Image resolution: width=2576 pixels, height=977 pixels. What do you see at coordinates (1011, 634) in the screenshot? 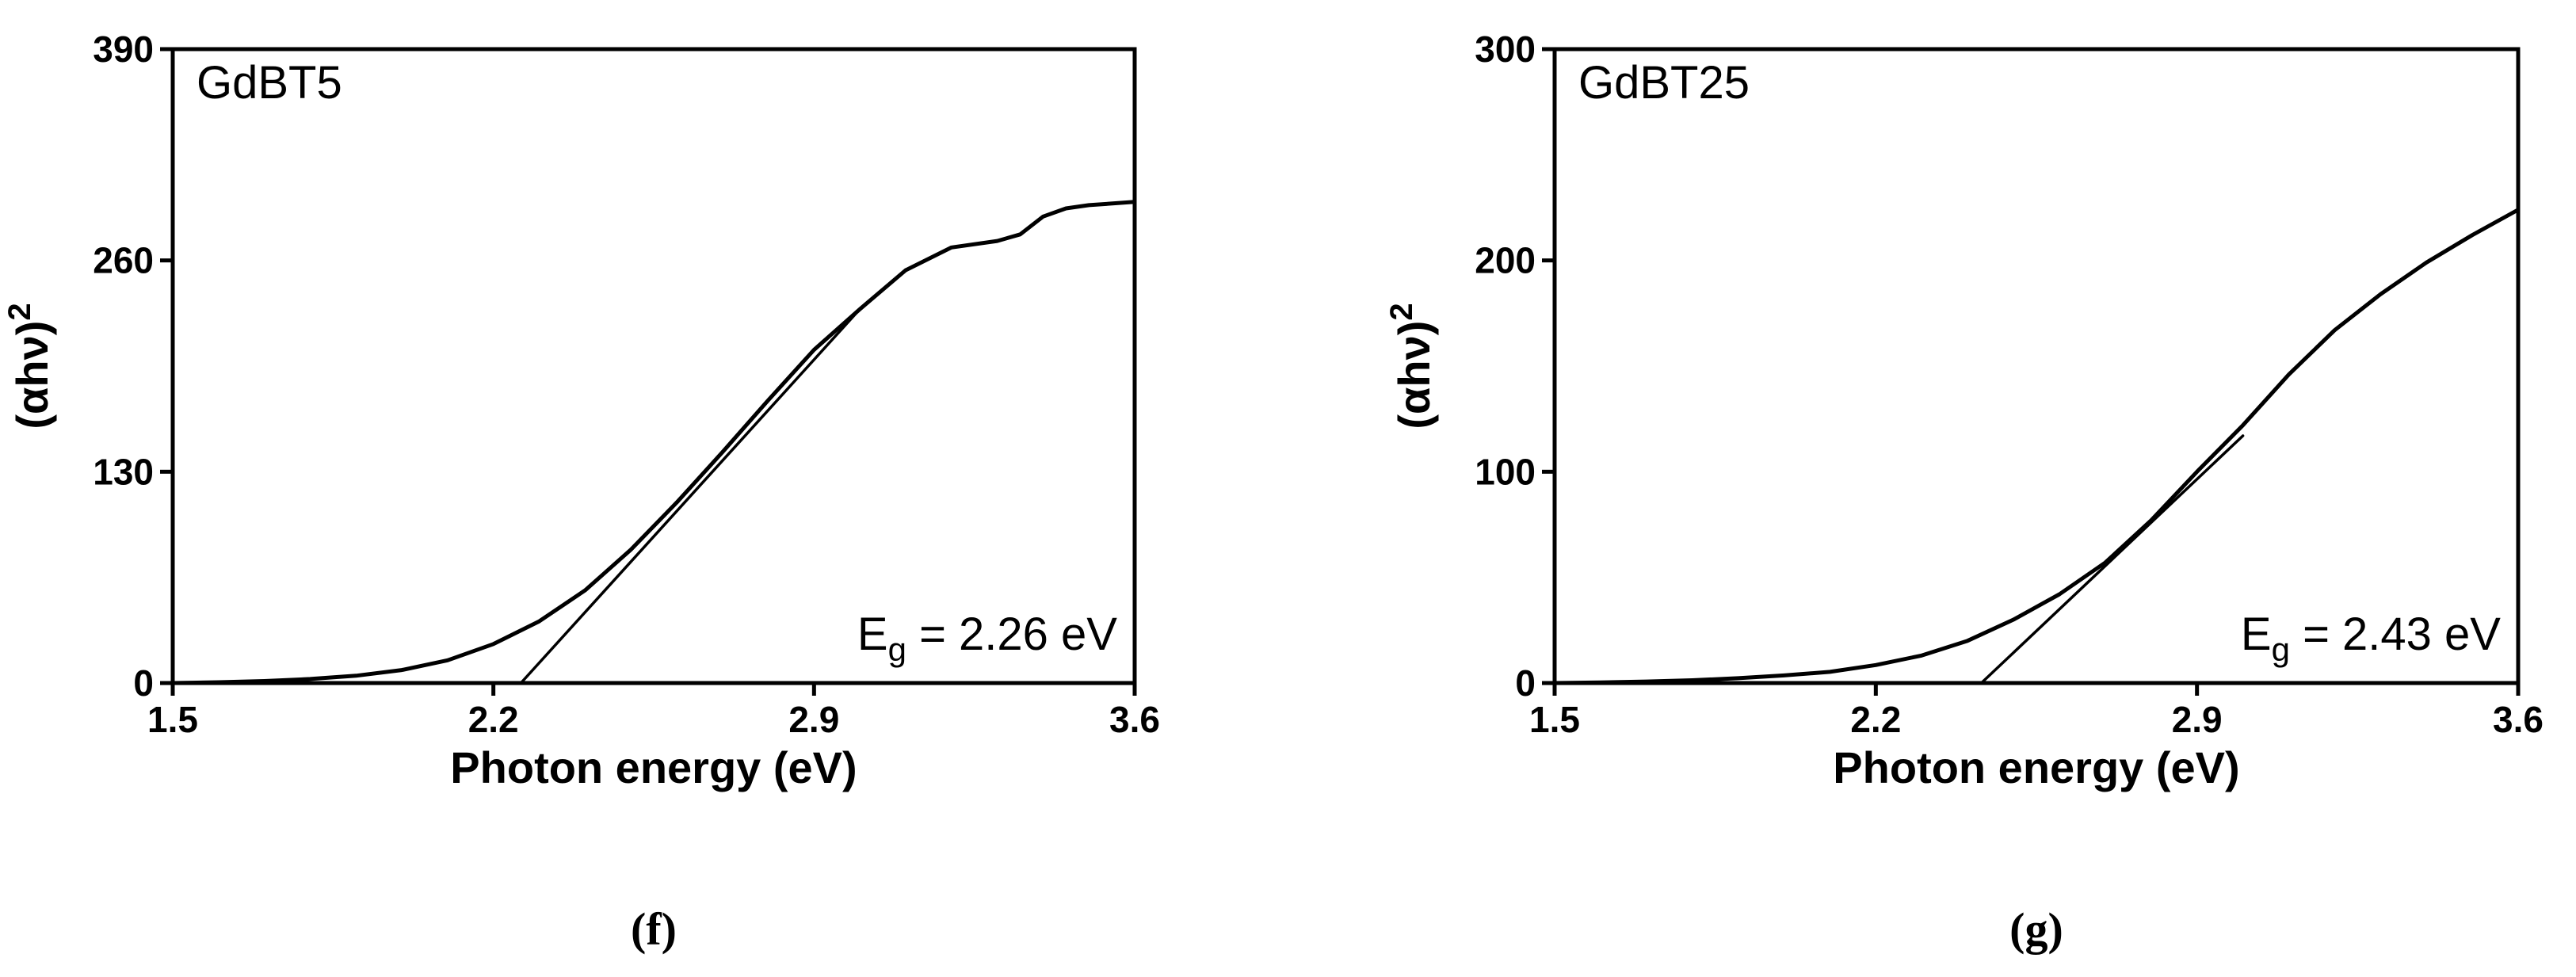
I see `band-gap-value: = 2.26 eV` at bounding box center [1011, 634].